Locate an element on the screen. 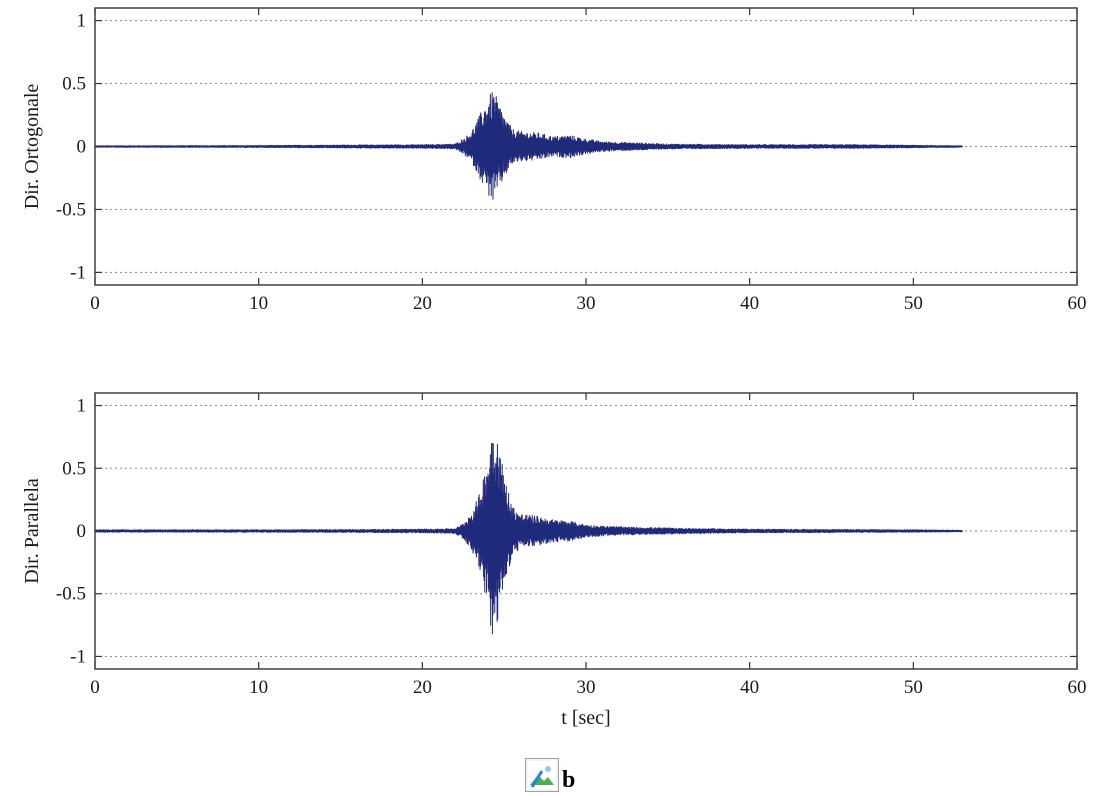 This screenshot has width=1102, height=796. broken-image-icon is located at coordinates (542, 775).